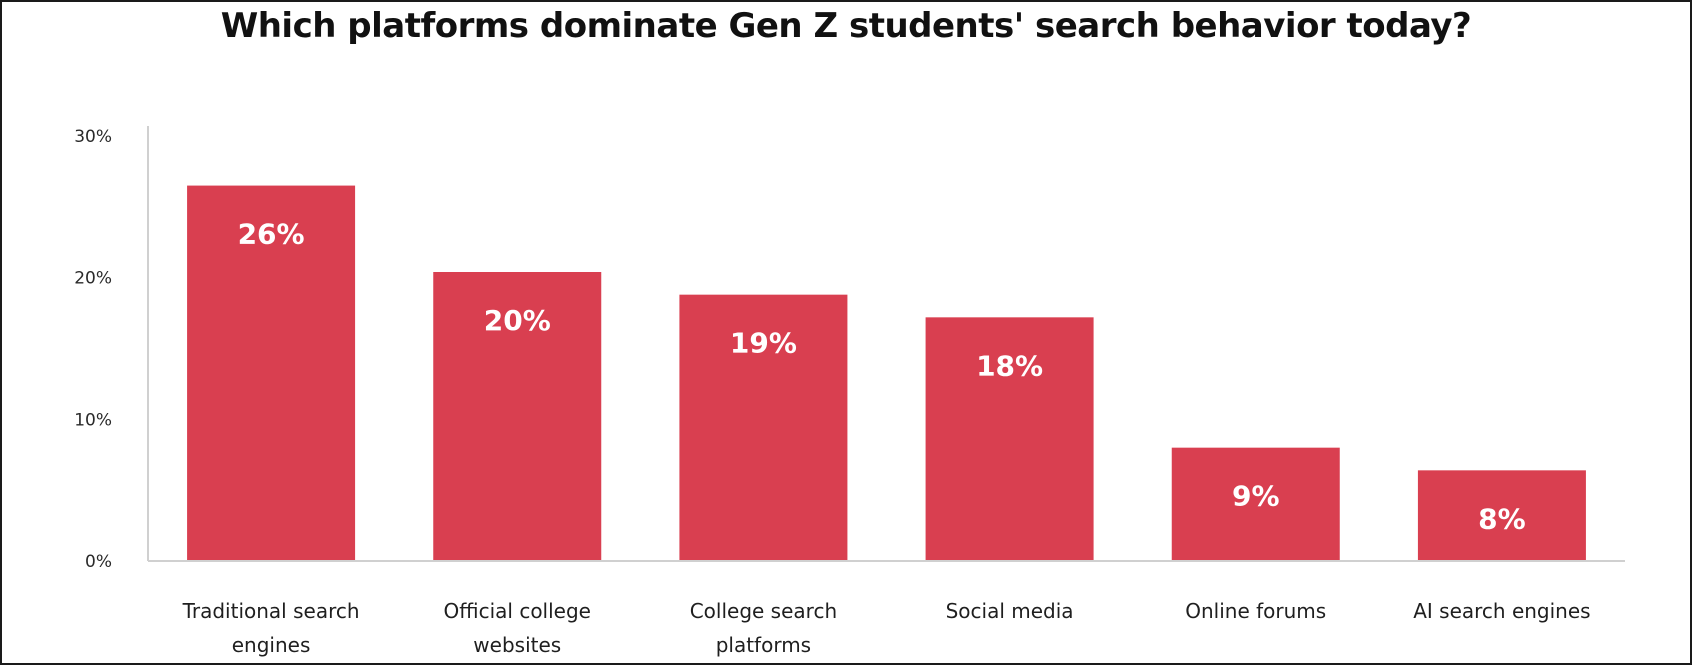  I want to click on x-tick-label: websites, so click(517, 645).